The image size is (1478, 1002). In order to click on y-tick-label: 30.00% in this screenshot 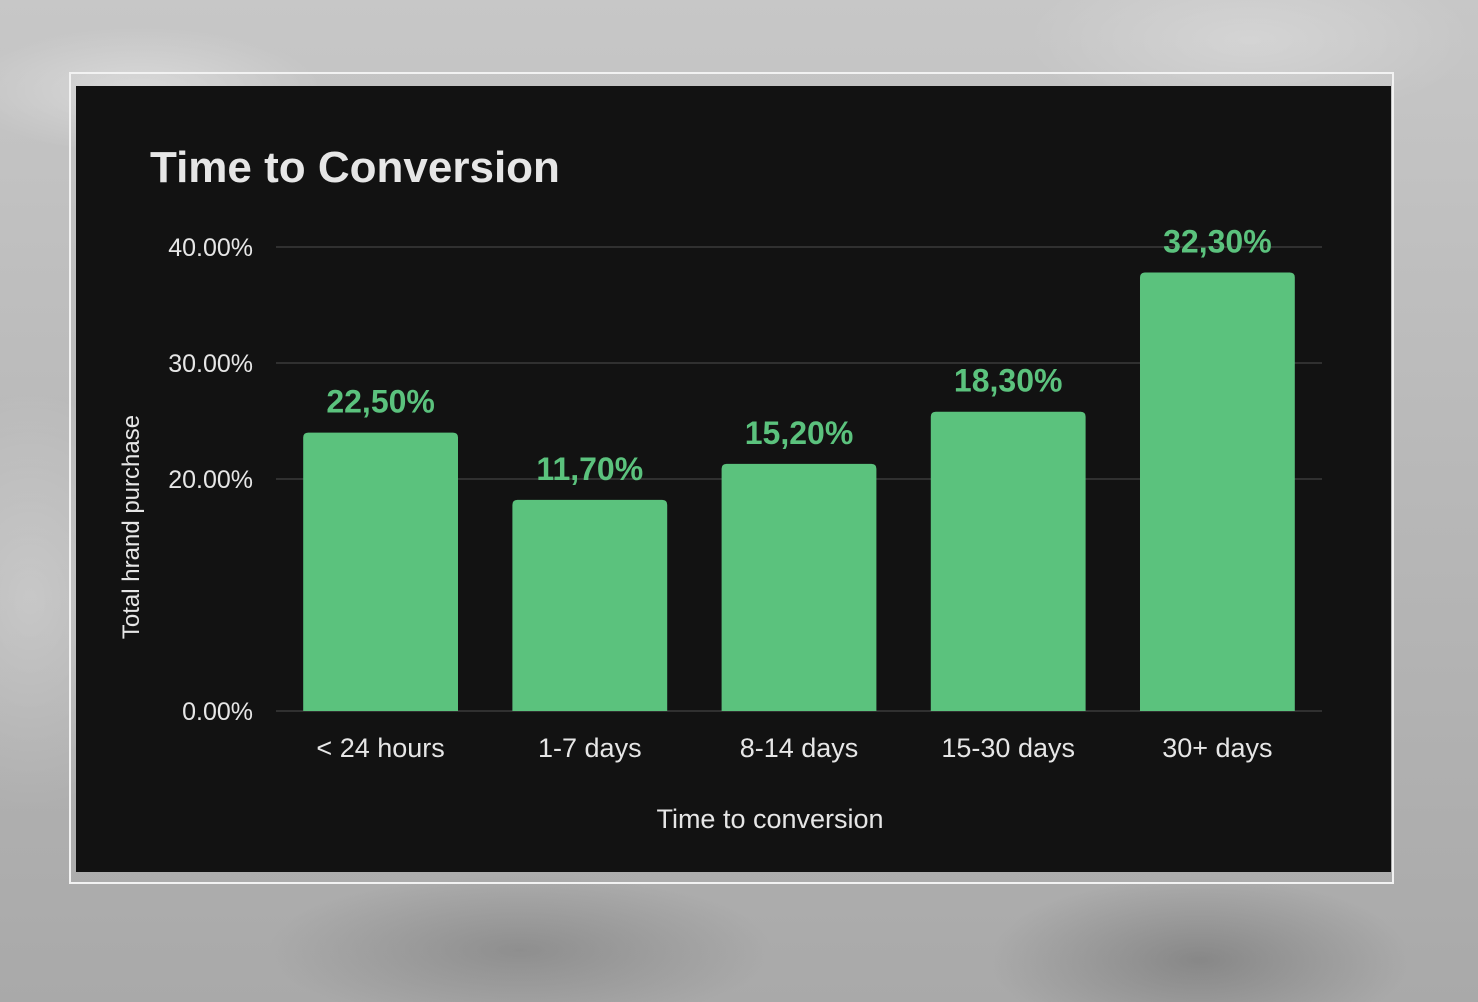, I will do `click(210, 364)`.